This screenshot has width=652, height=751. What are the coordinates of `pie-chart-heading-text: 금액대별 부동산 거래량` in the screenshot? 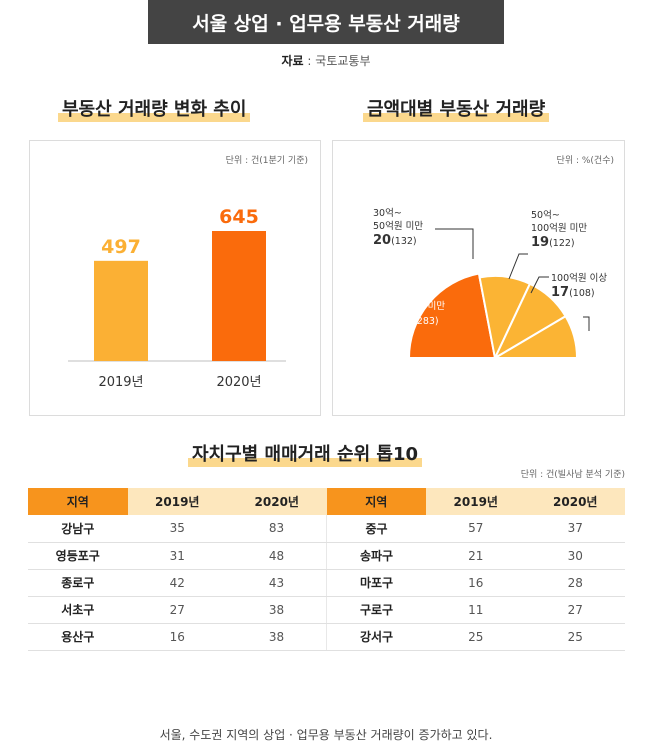 It's located at (456, 109).